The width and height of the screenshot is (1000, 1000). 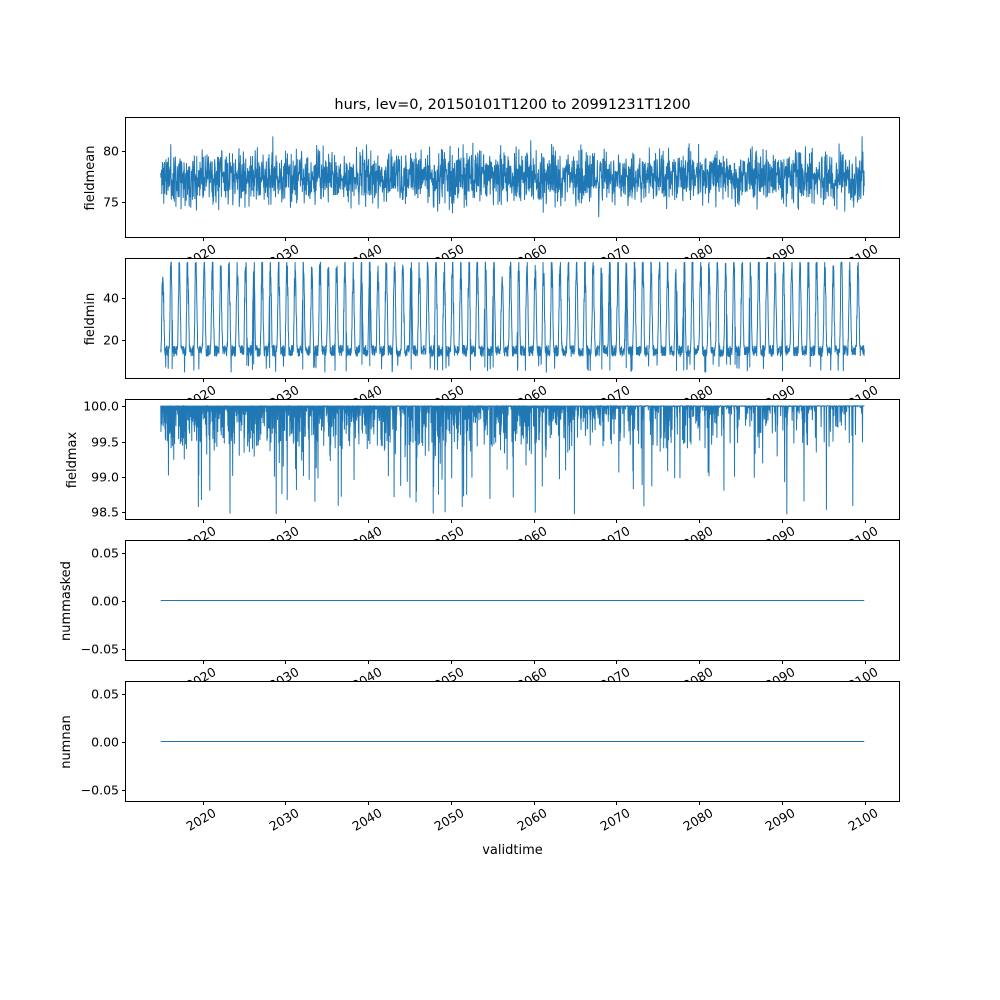 I want to click on x-tick-label: 2030, so click(x=284, y=819).